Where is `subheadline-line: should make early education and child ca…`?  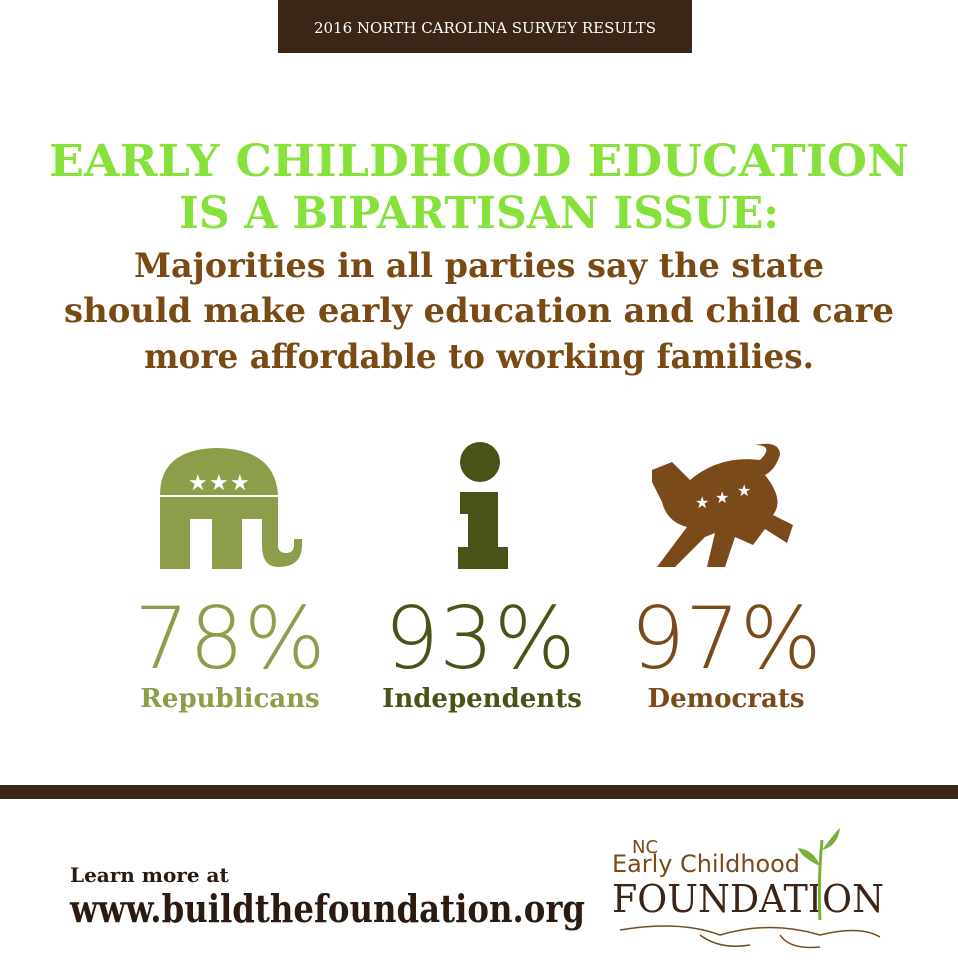 subheadline-line: should make early education and child ca… is located at coordinates (479, 311).